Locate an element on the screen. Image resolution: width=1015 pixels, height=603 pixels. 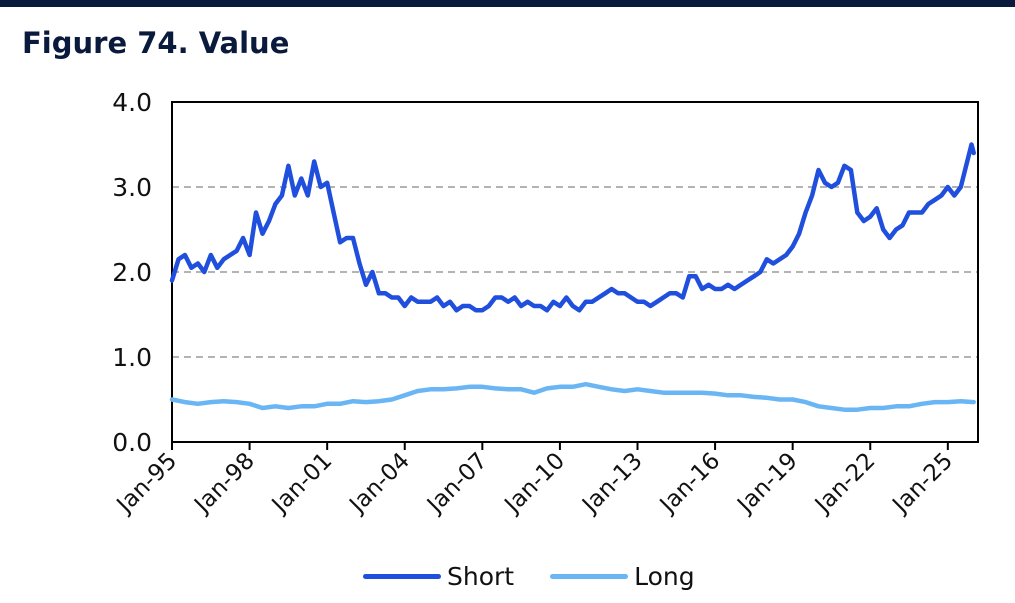
figure-title: Figure 74. Value is located at coordinates (156, 43).